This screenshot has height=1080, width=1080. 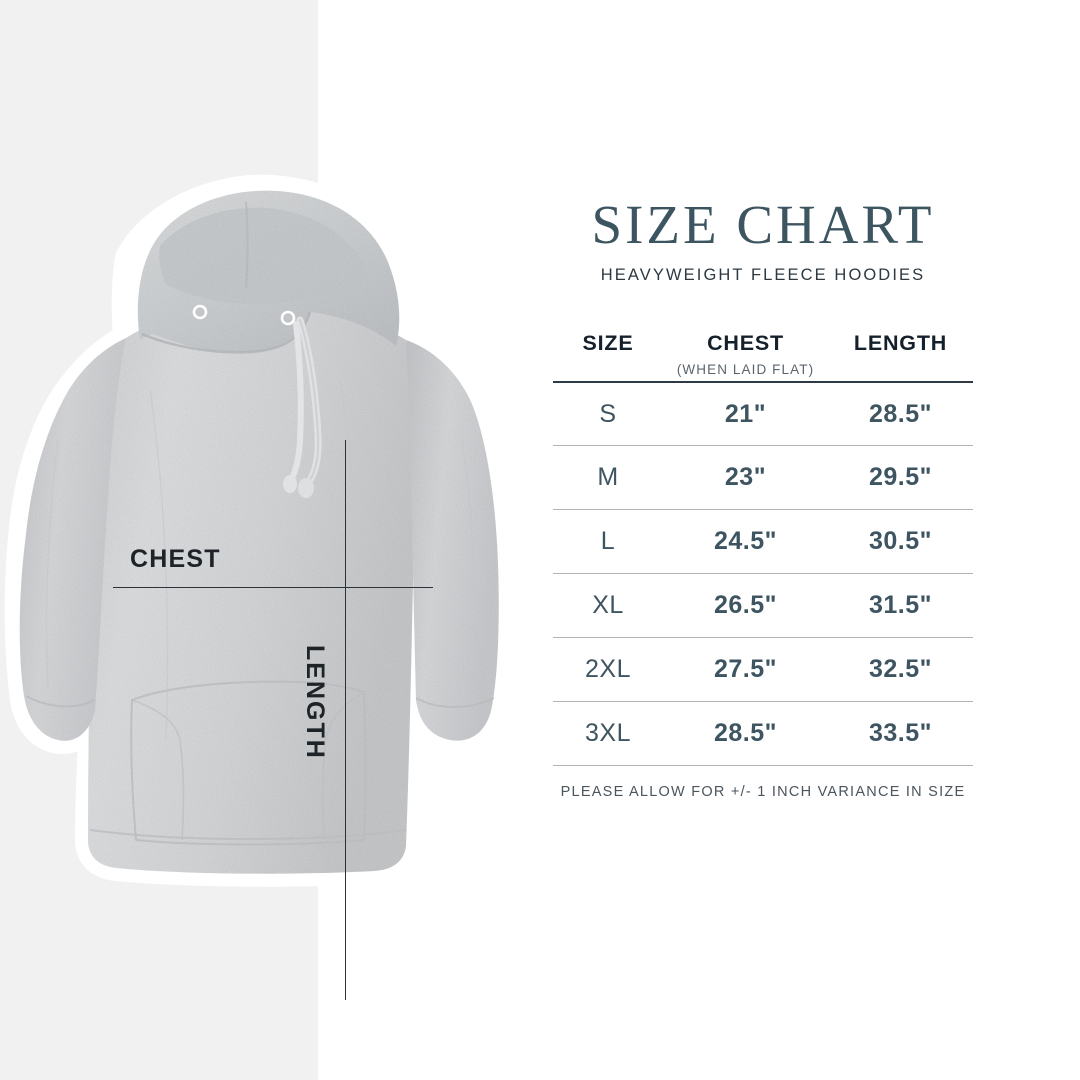 I want to click on cell-length: 32.5", so click(x=900, y=669).